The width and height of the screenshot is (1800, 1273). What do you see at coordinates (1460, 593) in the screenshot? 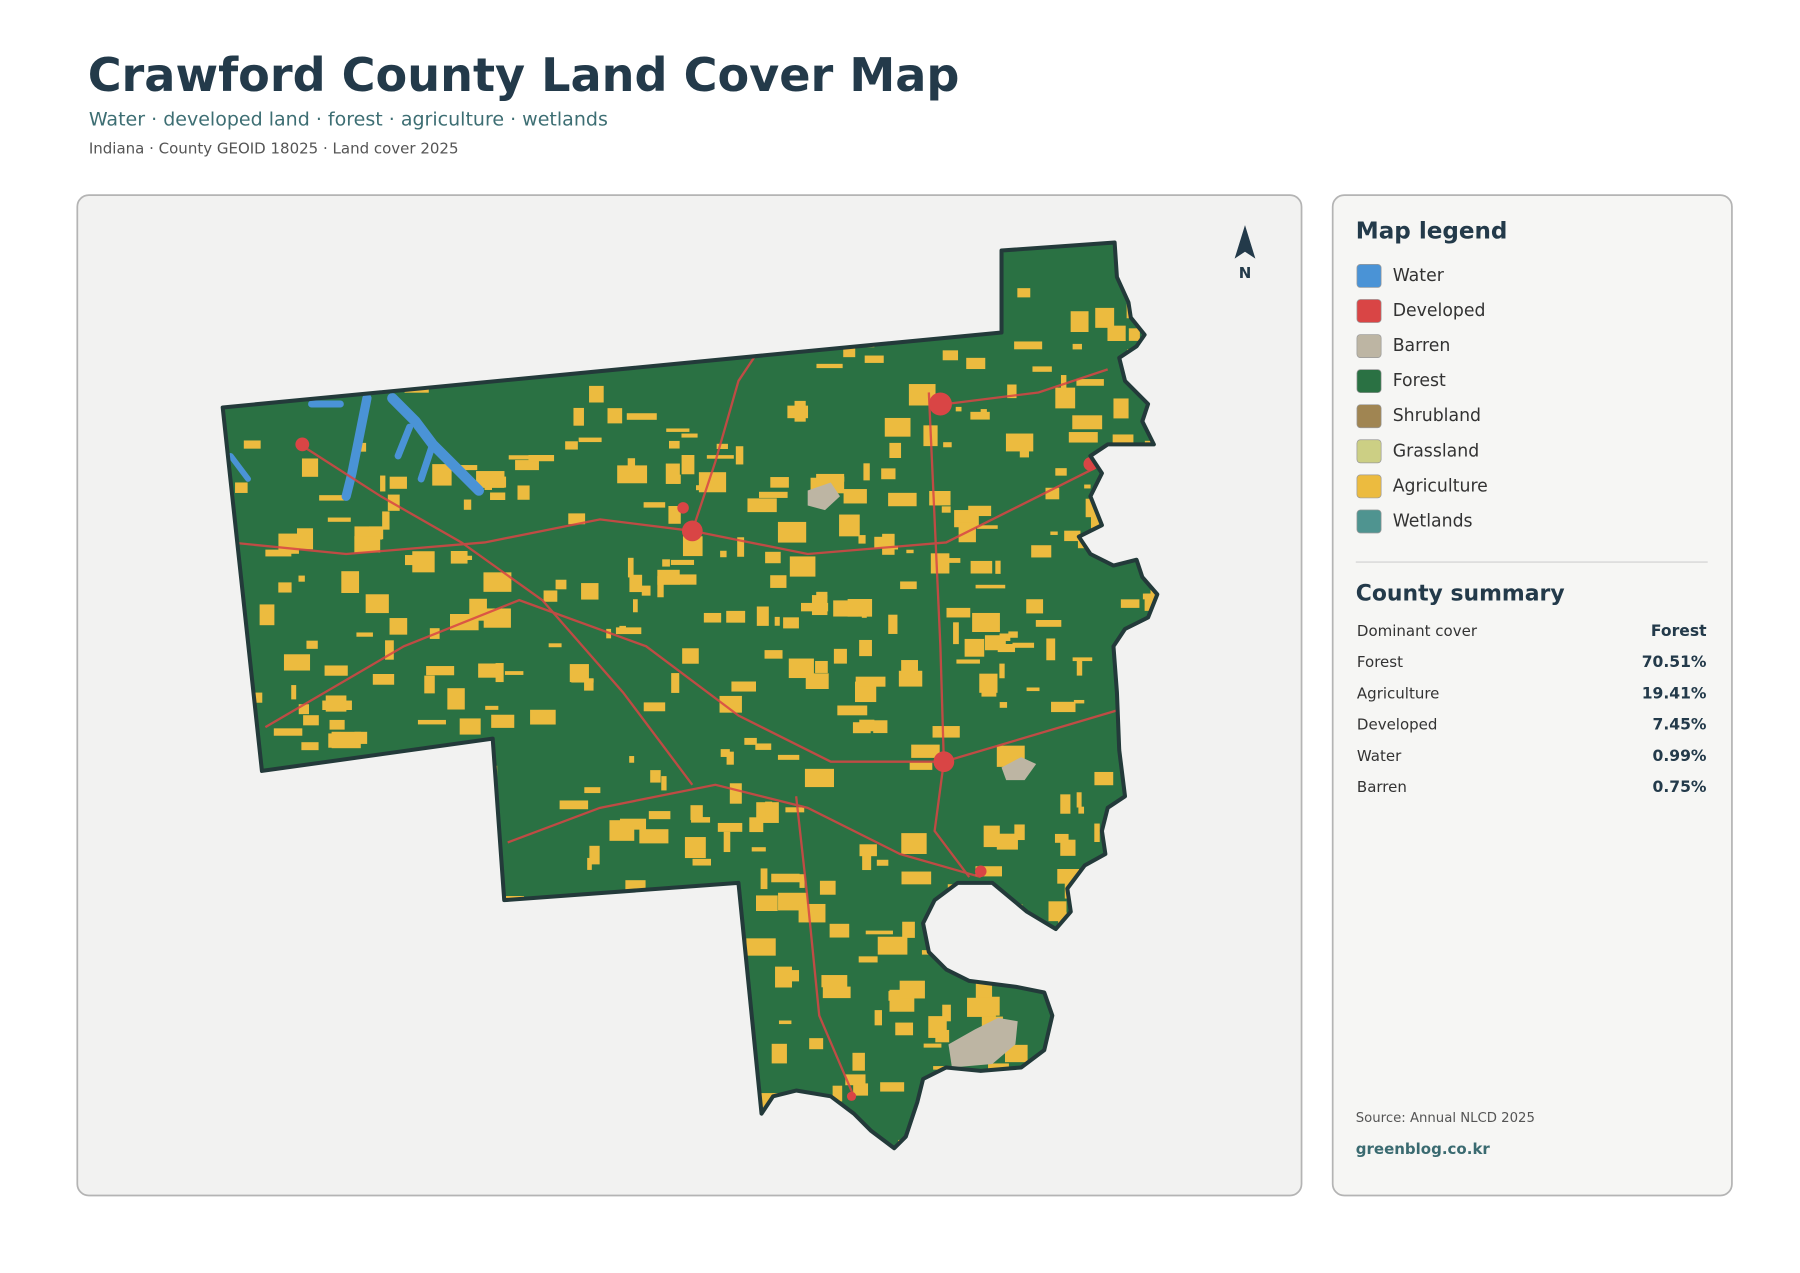
I see `summary-title: County summary` at bounding box center [1460, 593].